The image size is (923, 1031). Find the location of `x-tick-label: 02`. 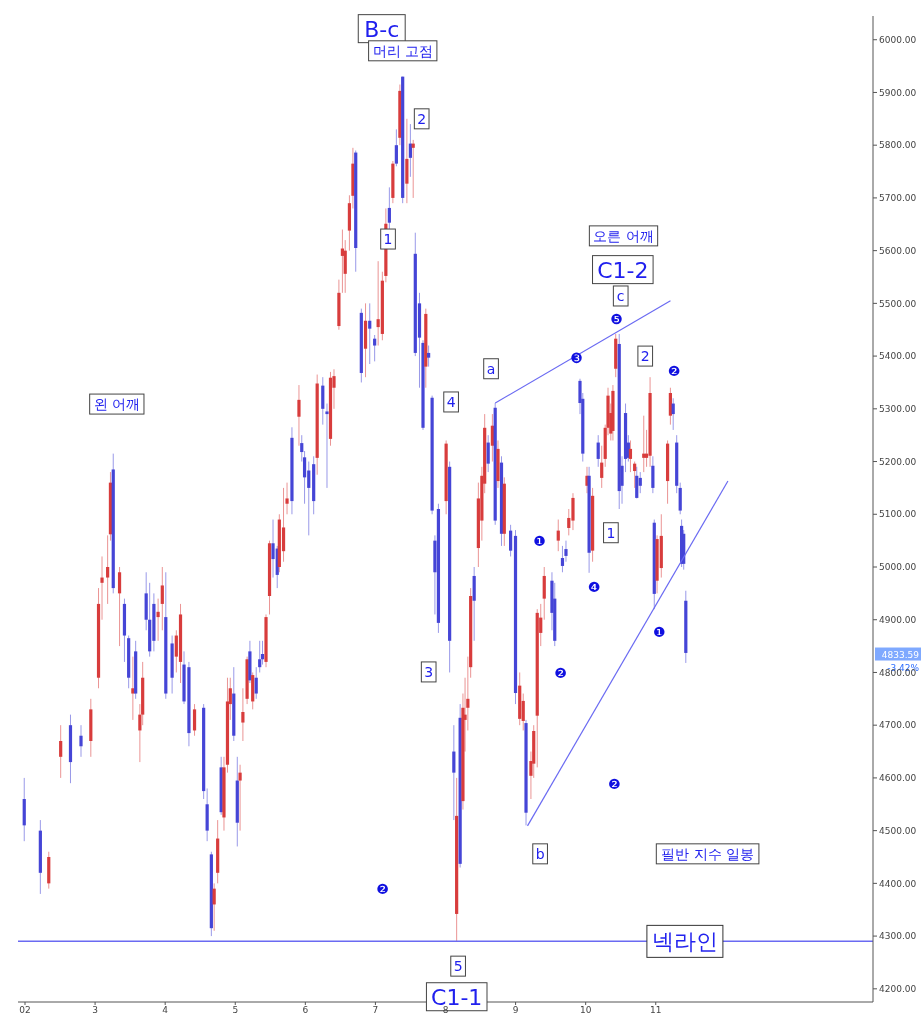

x-tick-label: 02 is located at coordinates (25, 1010).